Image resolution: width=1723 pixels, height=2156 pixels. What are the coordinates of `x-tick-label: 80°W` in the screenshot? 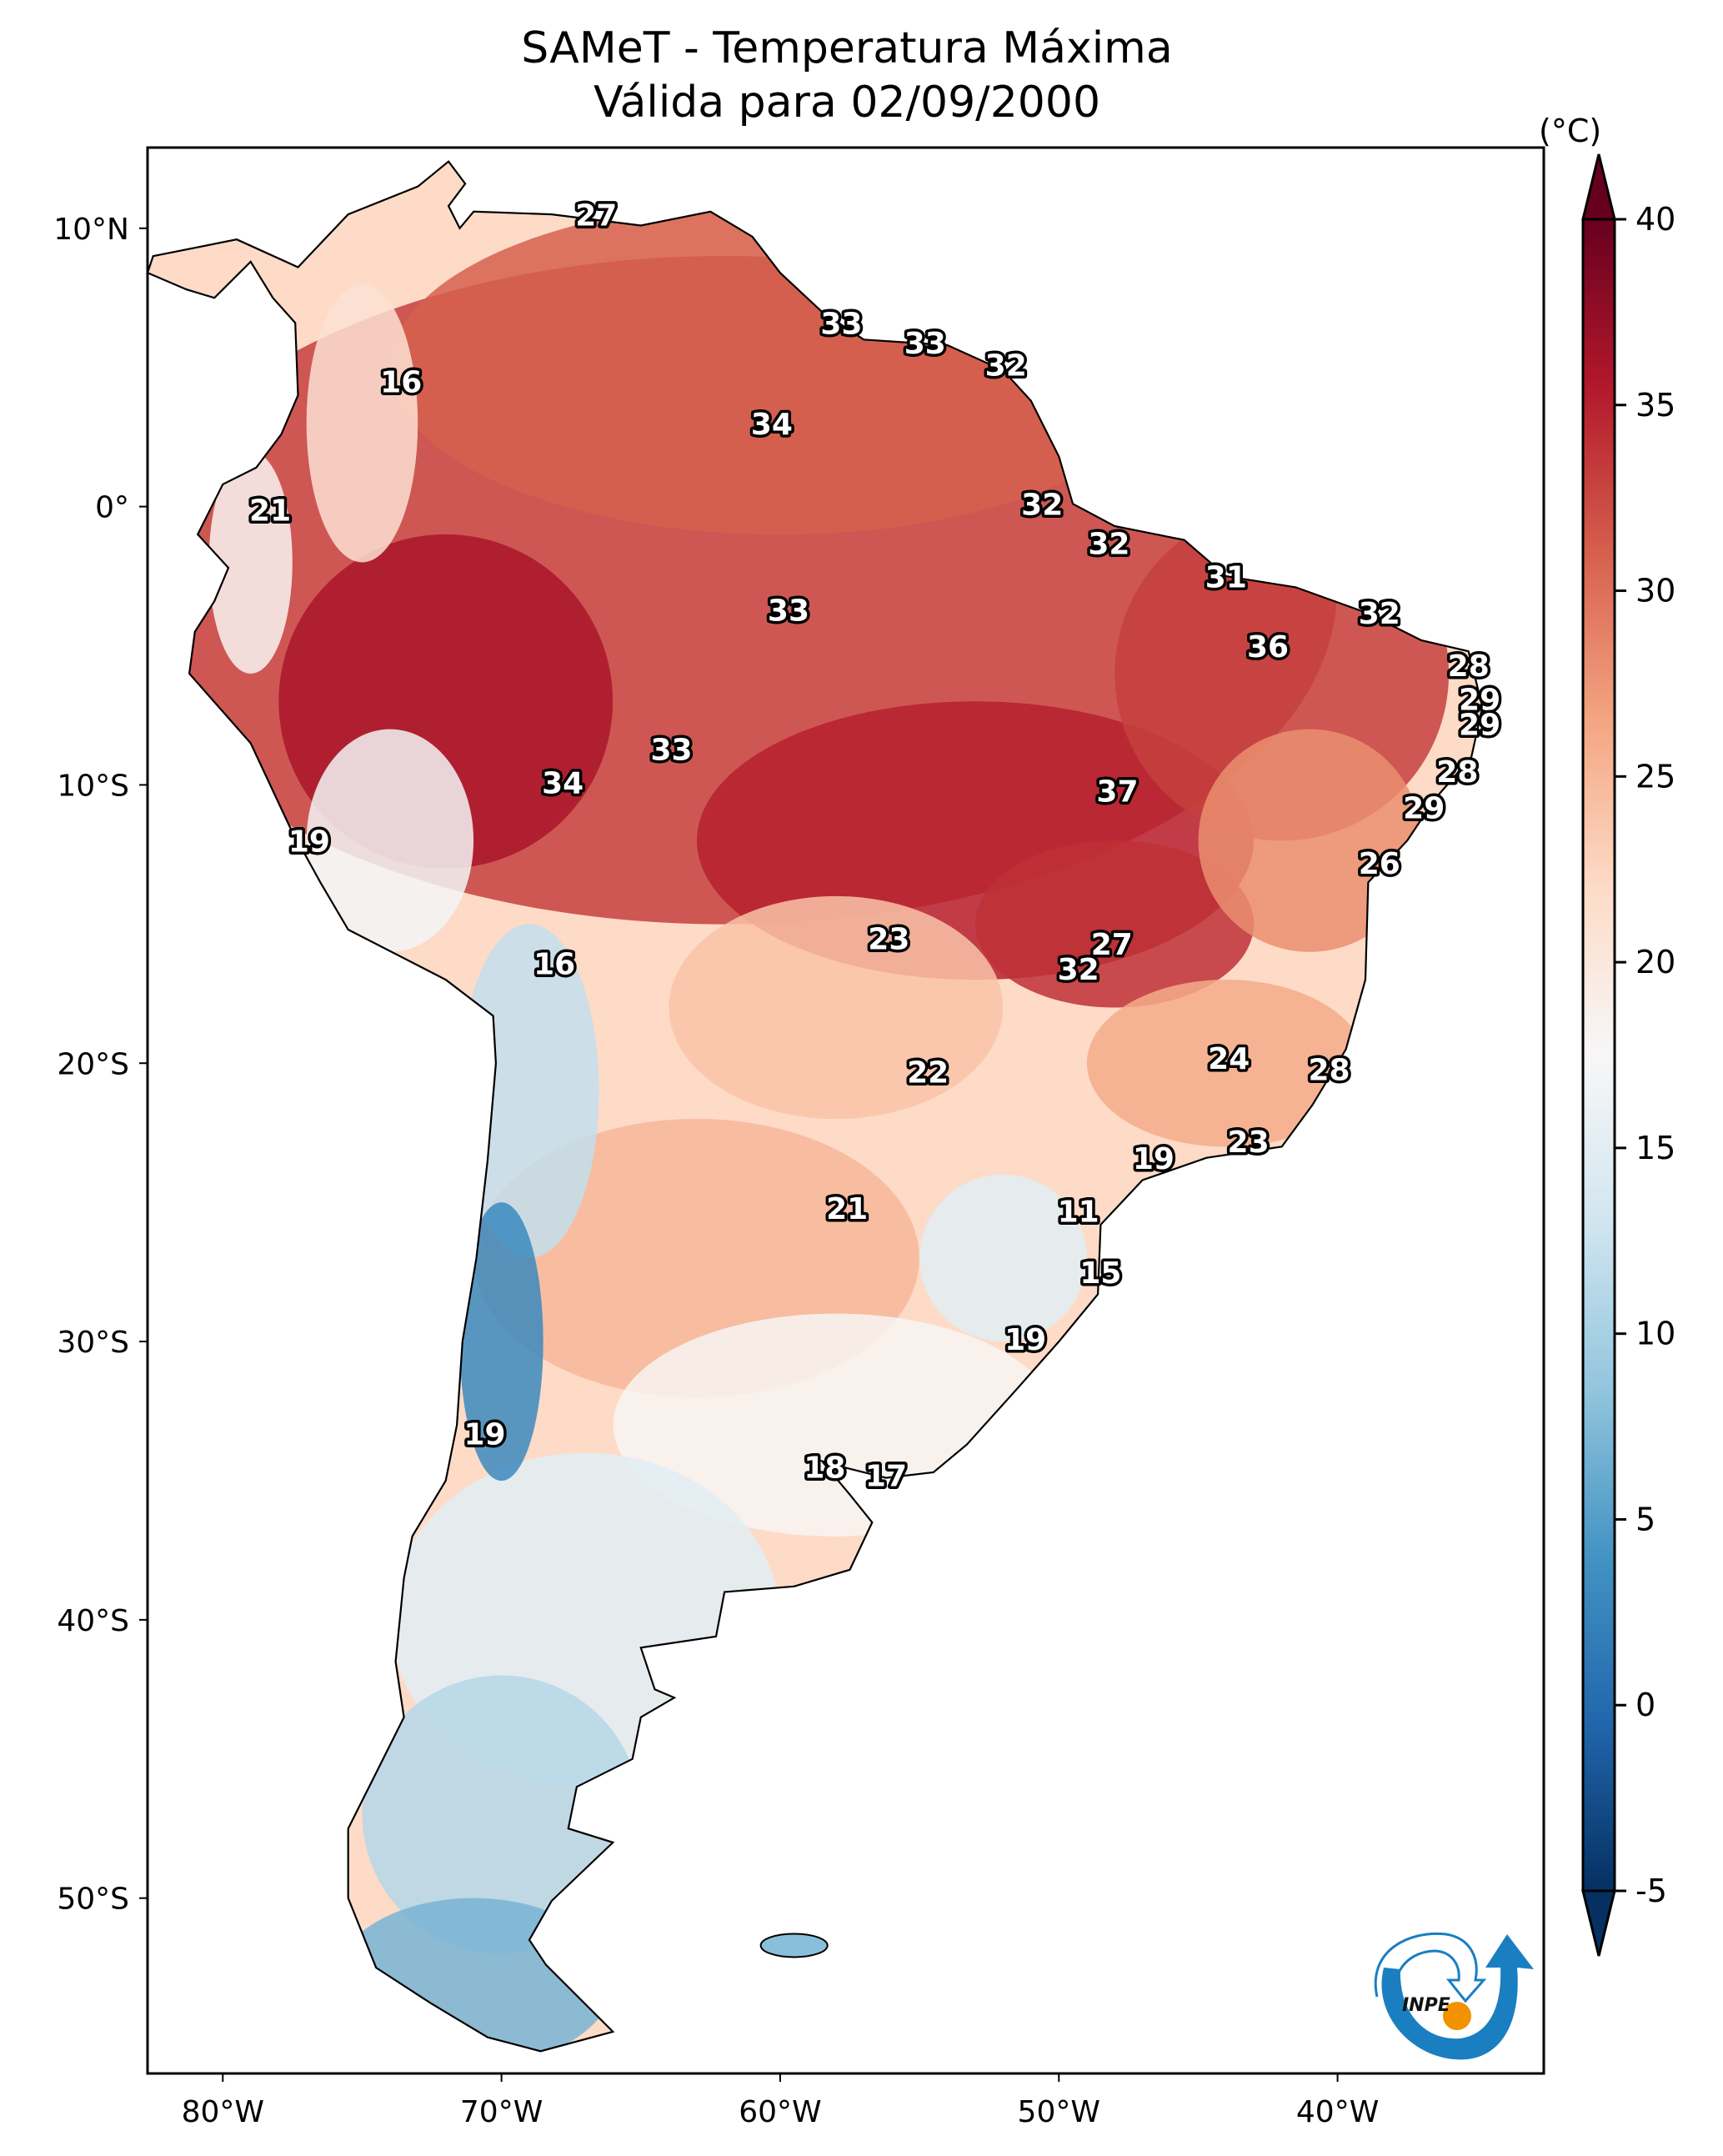 It's located at (223, 2112).